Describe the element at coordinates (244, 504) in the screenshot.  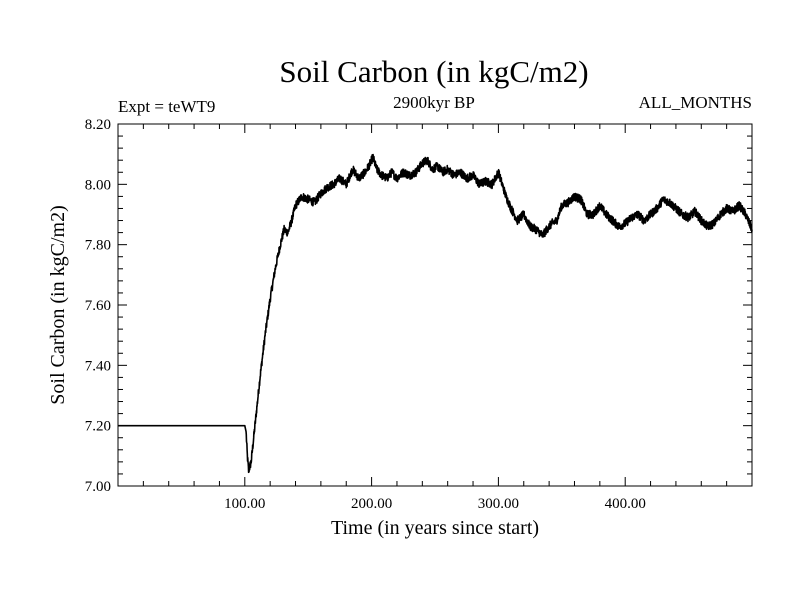
I see `x-tick-label: 100.00` at that location.